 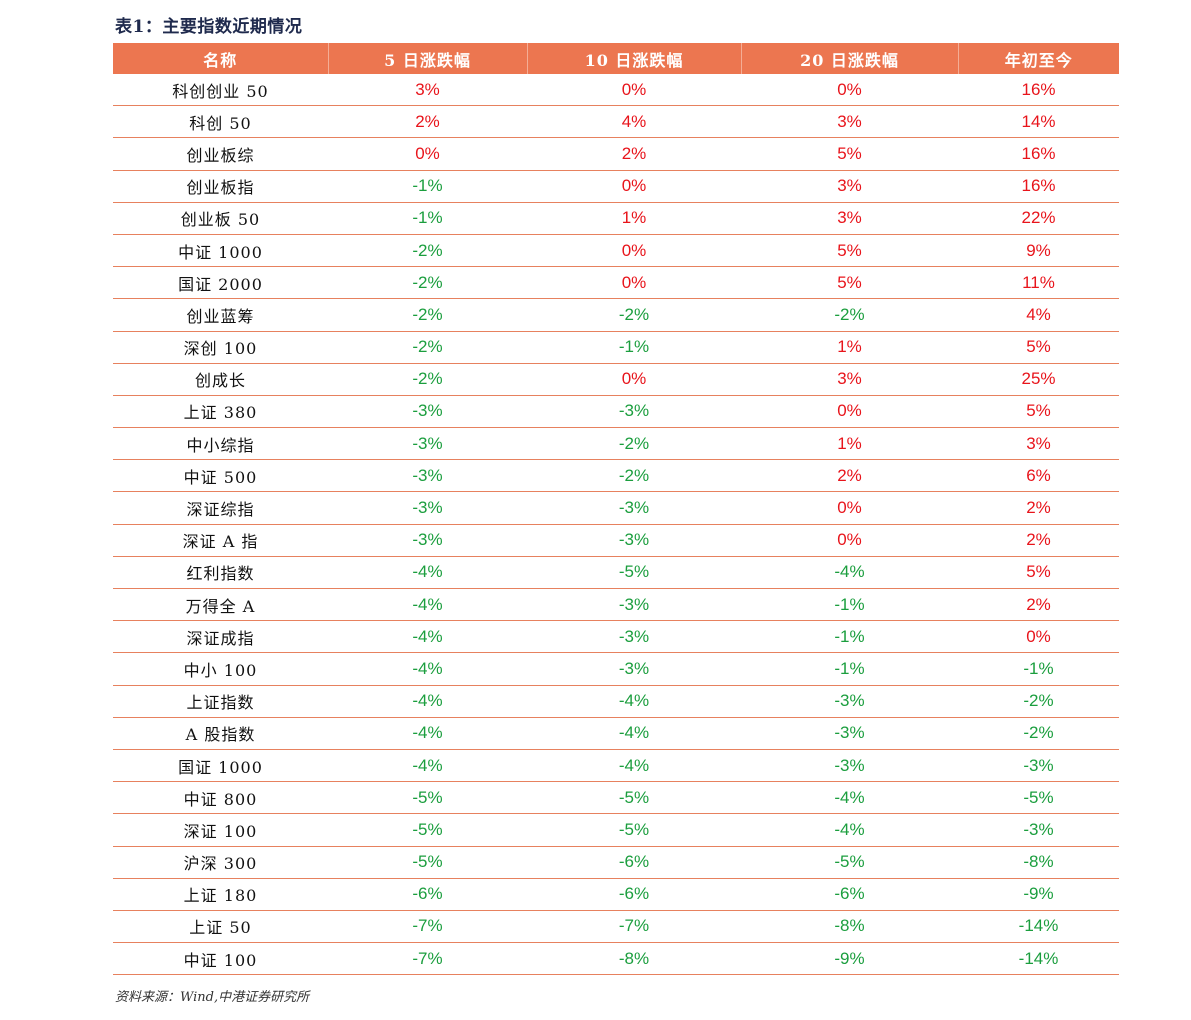 What do you see at coordinates (1038, 154) in the screenshot?
I see `change-value-cell: 16%` at bounding box center [1038, 154].